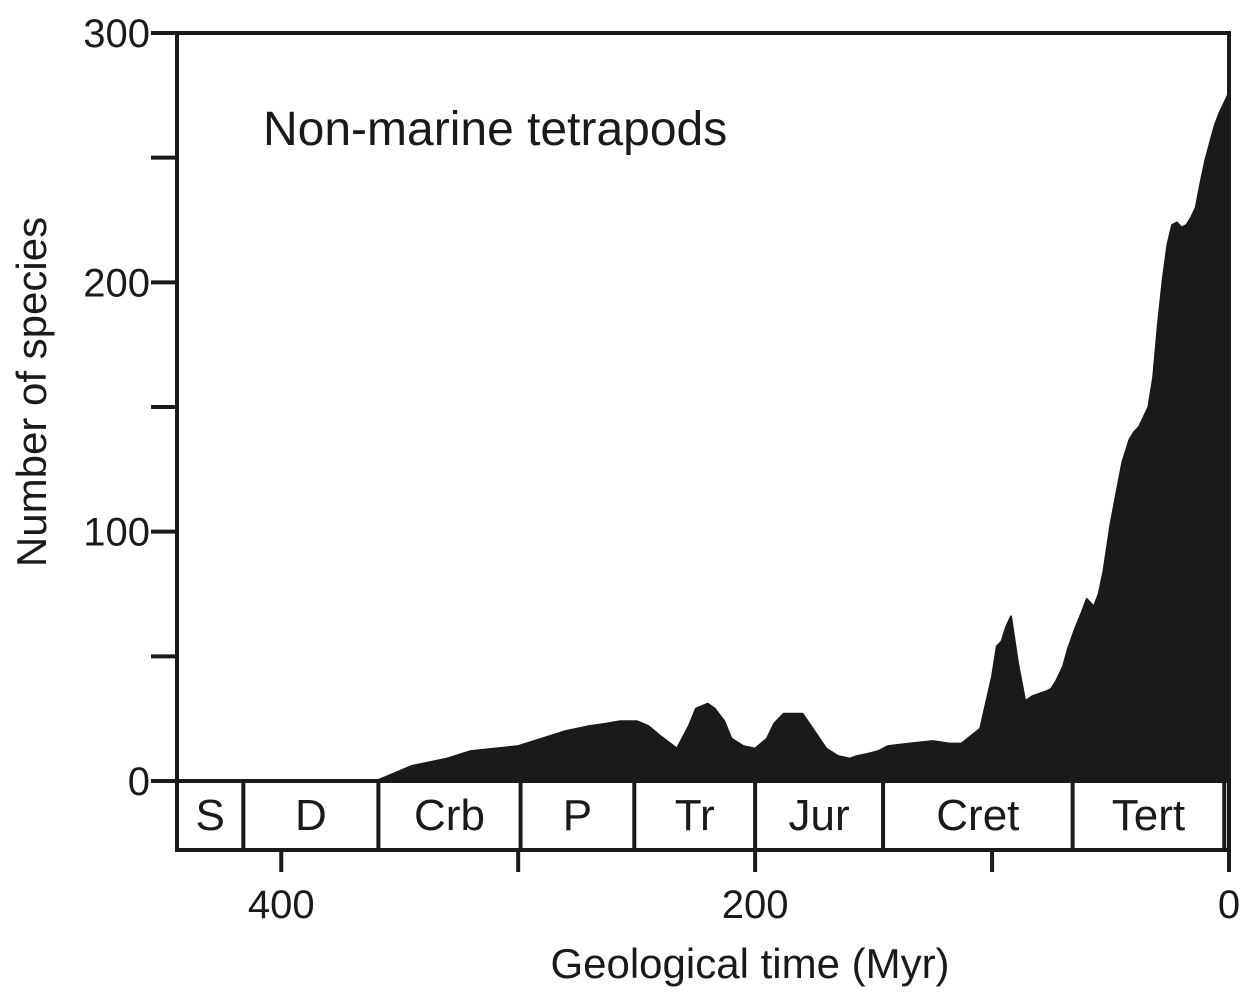 The image size is (1260, 994). I want to click on period-label-cret: Cret, so click(977, 815).